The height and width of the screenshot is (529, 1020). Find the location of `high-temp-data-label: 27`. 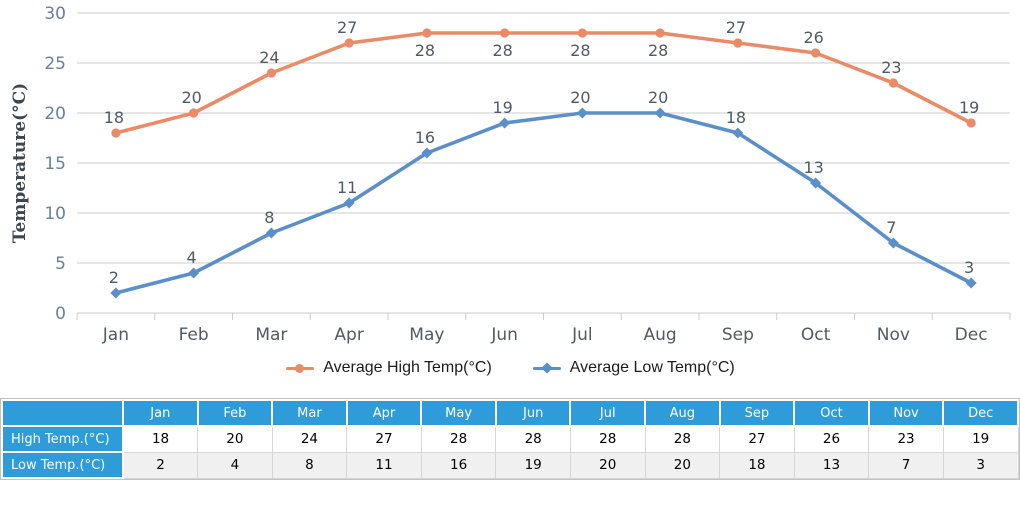

high-temp-data-label: 27 is located at coordinates (736, 27).